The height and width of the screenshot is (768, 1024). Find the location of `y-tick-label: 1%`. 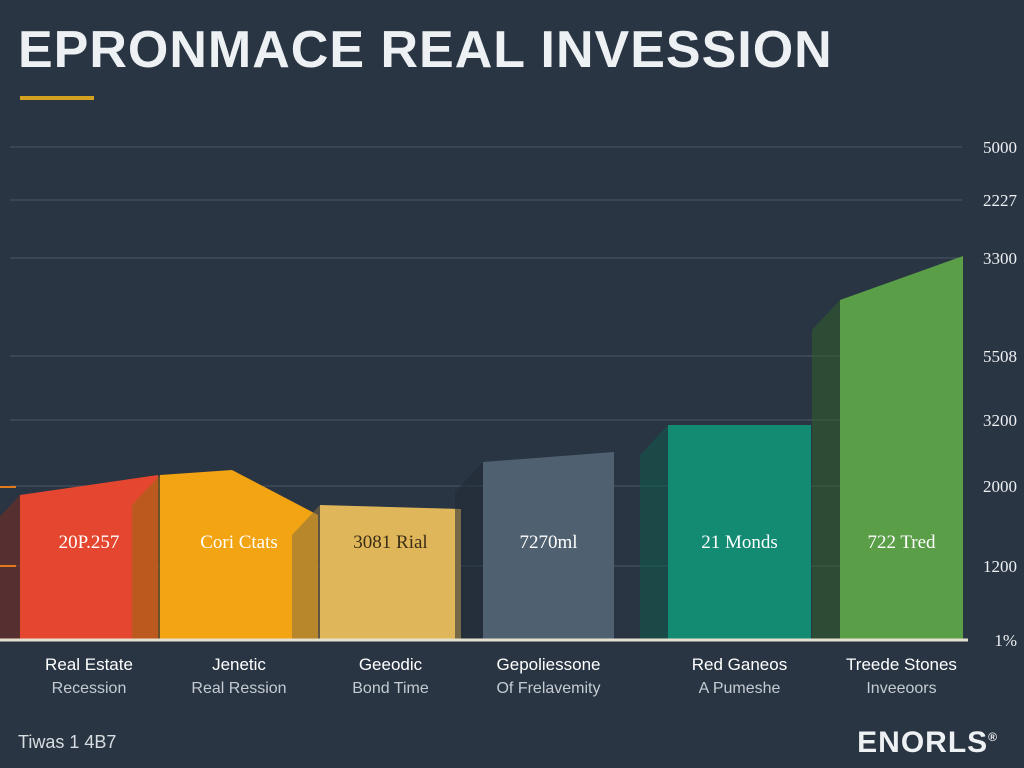

y-tick-label: 1% is located at coordinates (1005, 640).